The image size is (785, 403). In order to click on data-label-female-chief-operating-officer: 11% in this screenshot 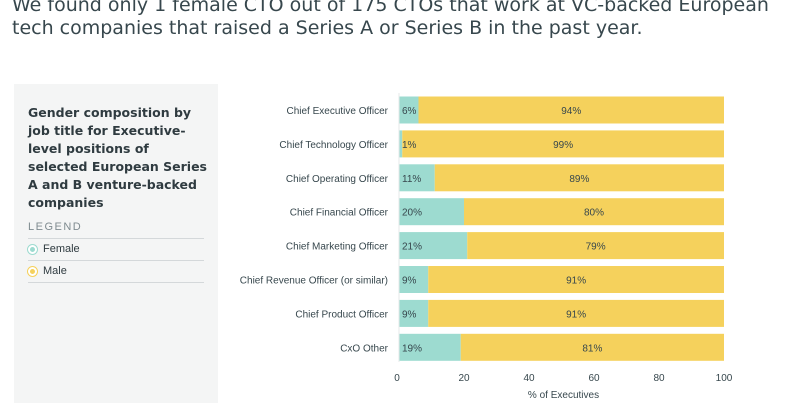, I will do `click(411, 179)`.